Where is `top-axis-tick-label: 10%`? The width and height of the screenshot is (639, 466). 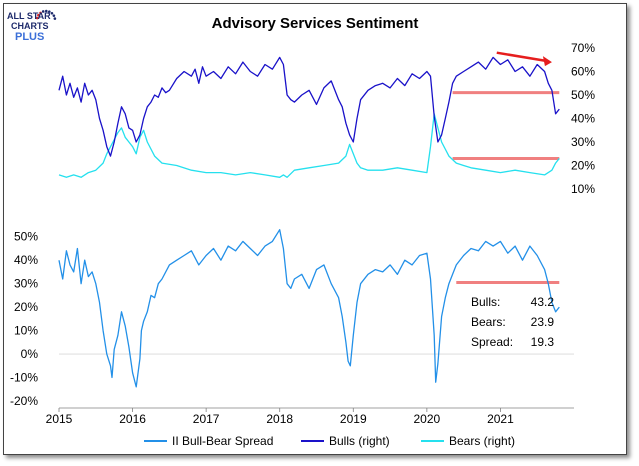
top-axis-tick-label: 10% is located at coordinates (583, 189).